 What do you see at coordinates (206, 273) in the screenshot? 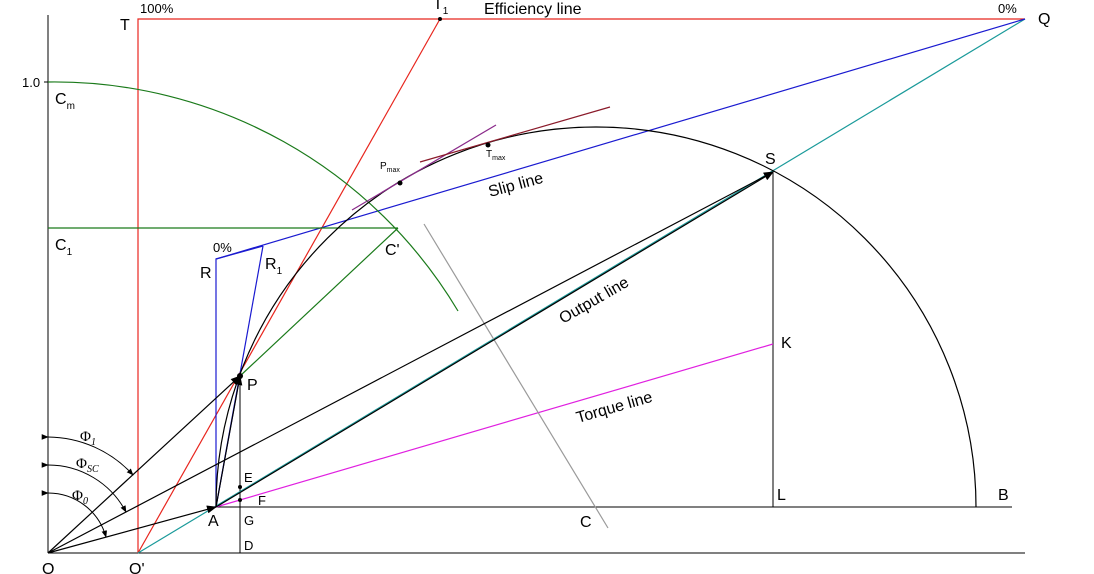
I see `label-r: R` at bounding box center [206, 273].